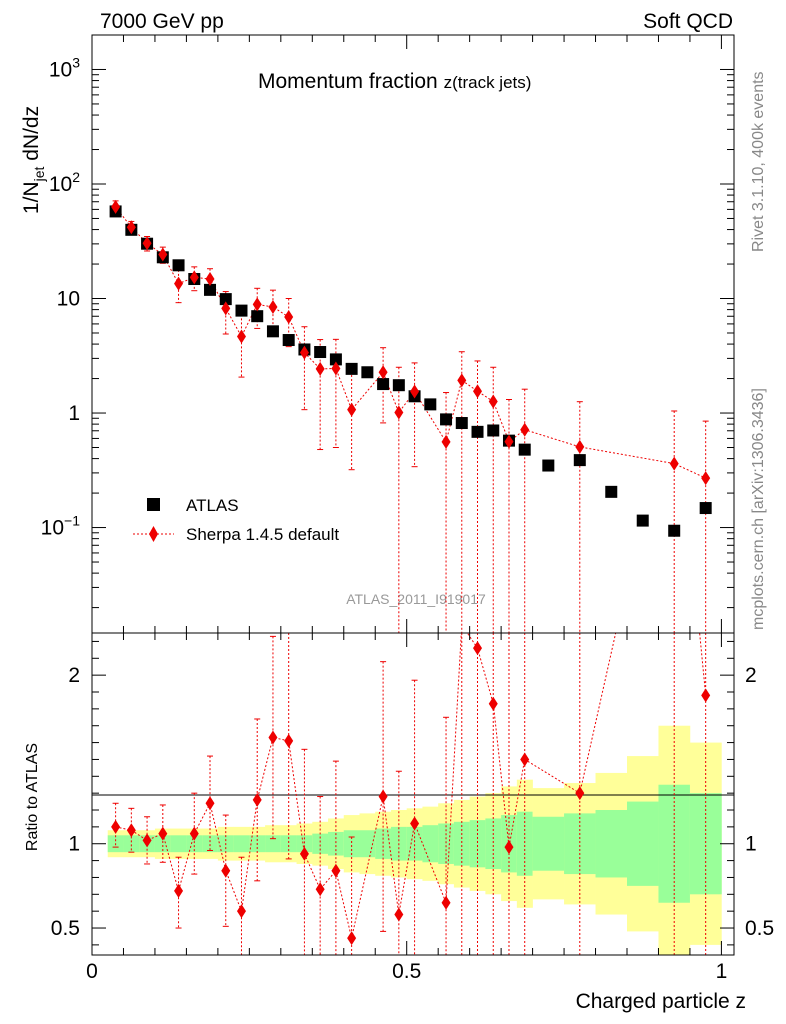  What do you see at coordinates (153, 534) in the screenshot?
I see `legend-sherpa-marker` at bounding box center [153, 534].